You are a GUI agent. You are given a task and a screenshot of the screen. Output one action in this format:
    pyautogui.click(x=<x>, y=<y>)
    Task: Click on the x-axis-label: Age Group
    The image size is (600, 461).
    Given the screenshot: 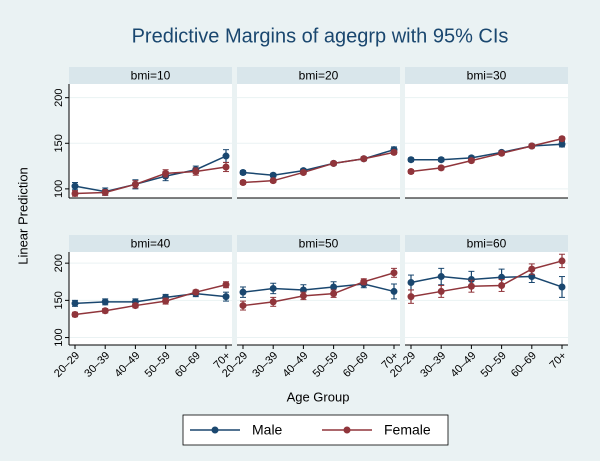 What is the action you would take?
    pyautogui.click(x=318, y=396)
    